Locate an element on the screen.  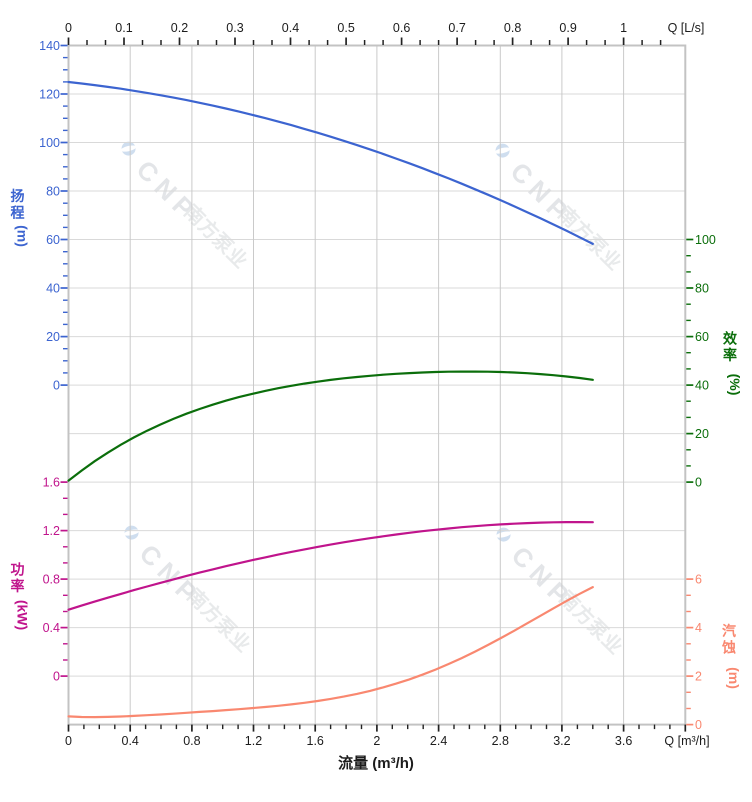
svg-text: Q [m³/h] is located at coordinates (686, 741).